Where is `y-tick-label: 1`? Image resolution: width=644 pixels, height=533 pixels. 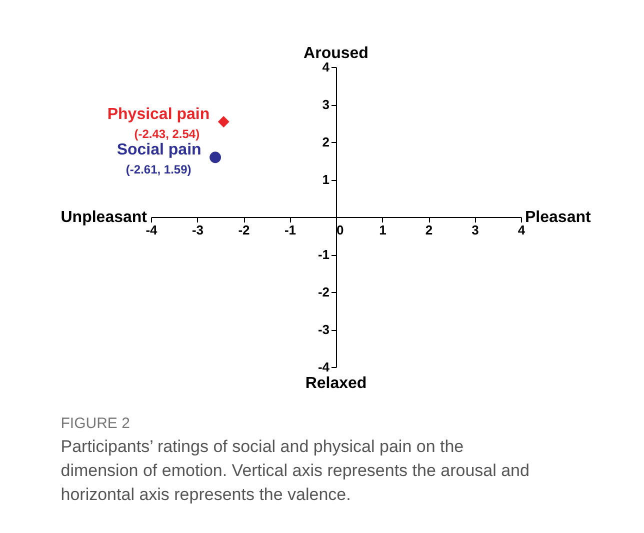 y-tick-label: 1 is located at coordinates (326, 179).